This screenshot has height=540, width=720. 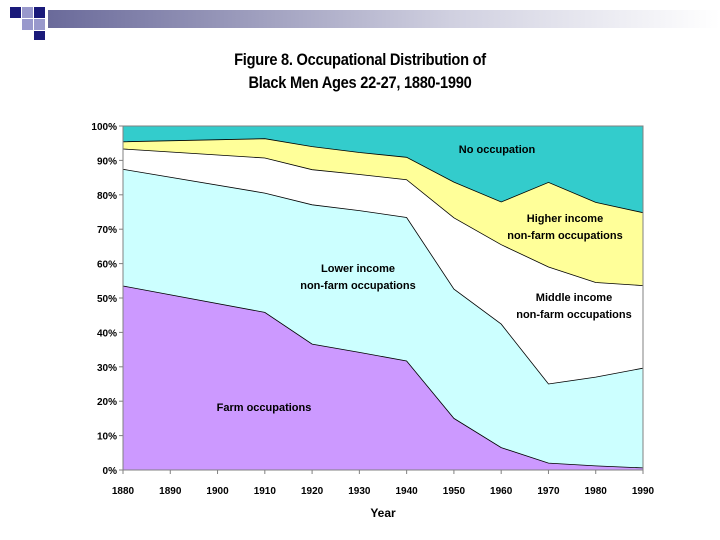 I want to click on y-tick-label: 0%, so click(x=110, y=471).